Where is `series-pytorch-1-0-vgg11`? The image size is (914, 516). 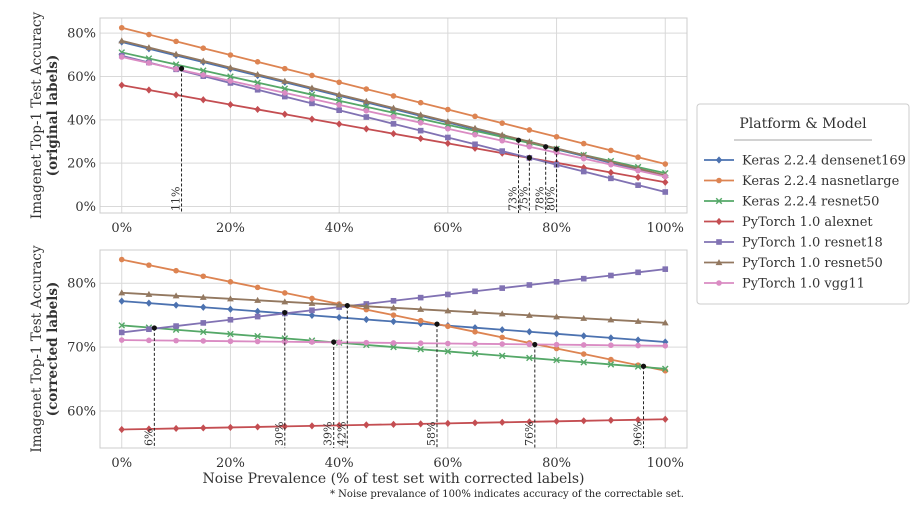
series-pytorch-1-0-vgg11 is located at coordinates (393, 343).